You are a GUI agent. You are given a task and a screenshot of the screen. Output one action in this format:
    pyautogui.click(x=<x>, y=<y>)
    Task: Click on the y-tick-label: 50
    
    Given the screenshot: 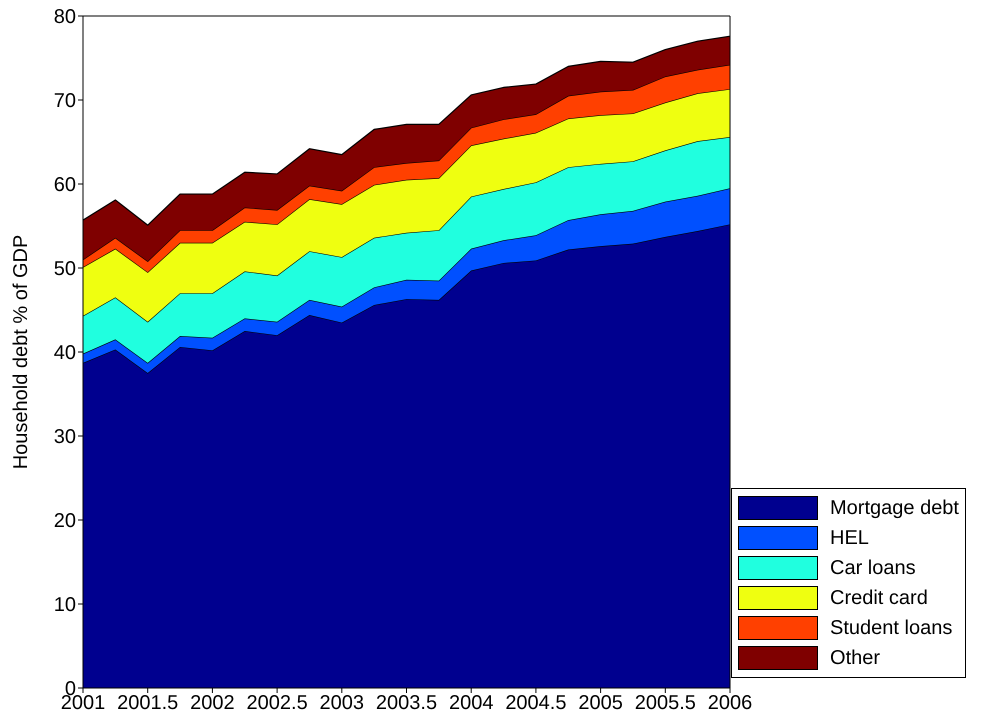 What is the action you would take?
    pyautogui.click(x=65, y=269)
    